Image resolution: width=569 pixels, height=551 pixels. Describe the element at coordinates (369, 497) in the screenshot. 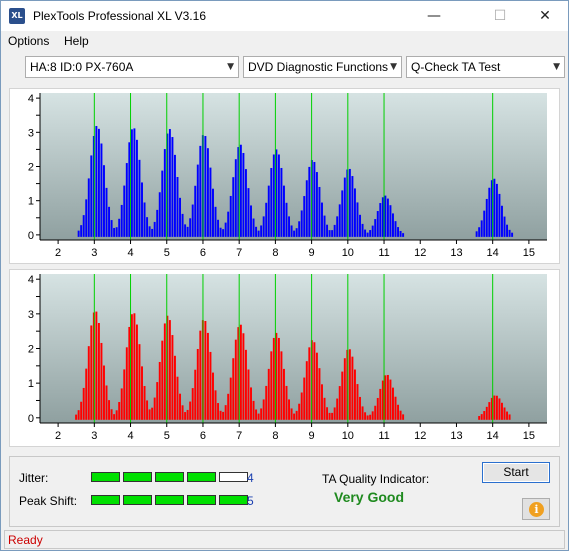

I see `quality-indicator-value: Very Good` at that location.